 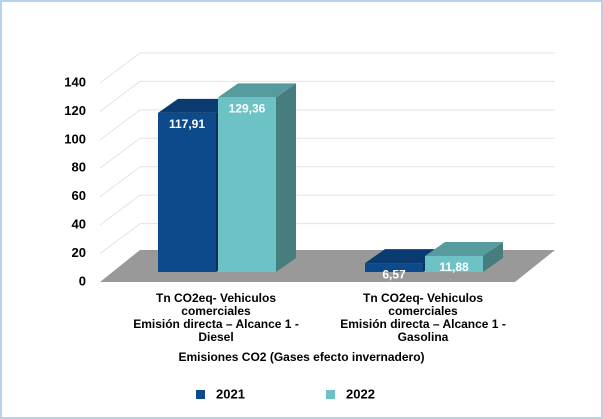 What do you see at coordinates (82, 280) in the screenshot?
I see `y-tick-label: 0` at bounding box center [82, 280].